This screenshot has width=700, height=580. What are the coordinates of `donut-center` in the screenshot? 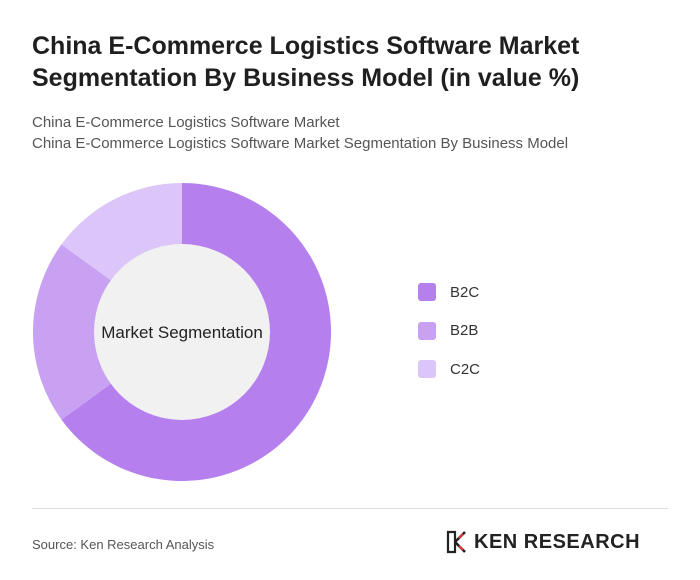 It's located at (182, 332).